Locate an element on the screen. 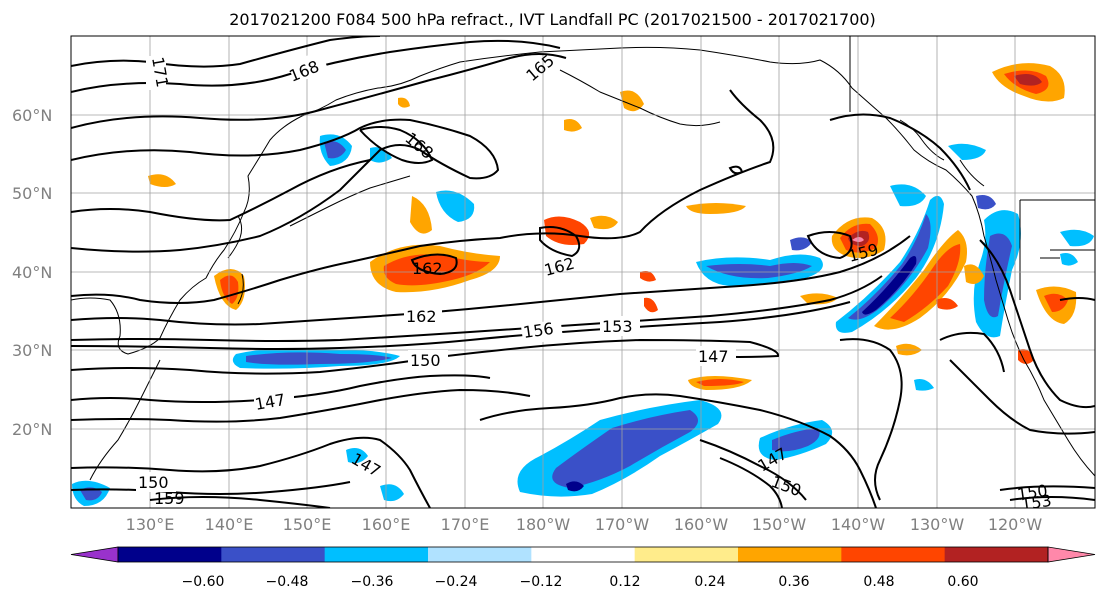  colorbar-tick: −0.48 is located at coordinates (287, 582).